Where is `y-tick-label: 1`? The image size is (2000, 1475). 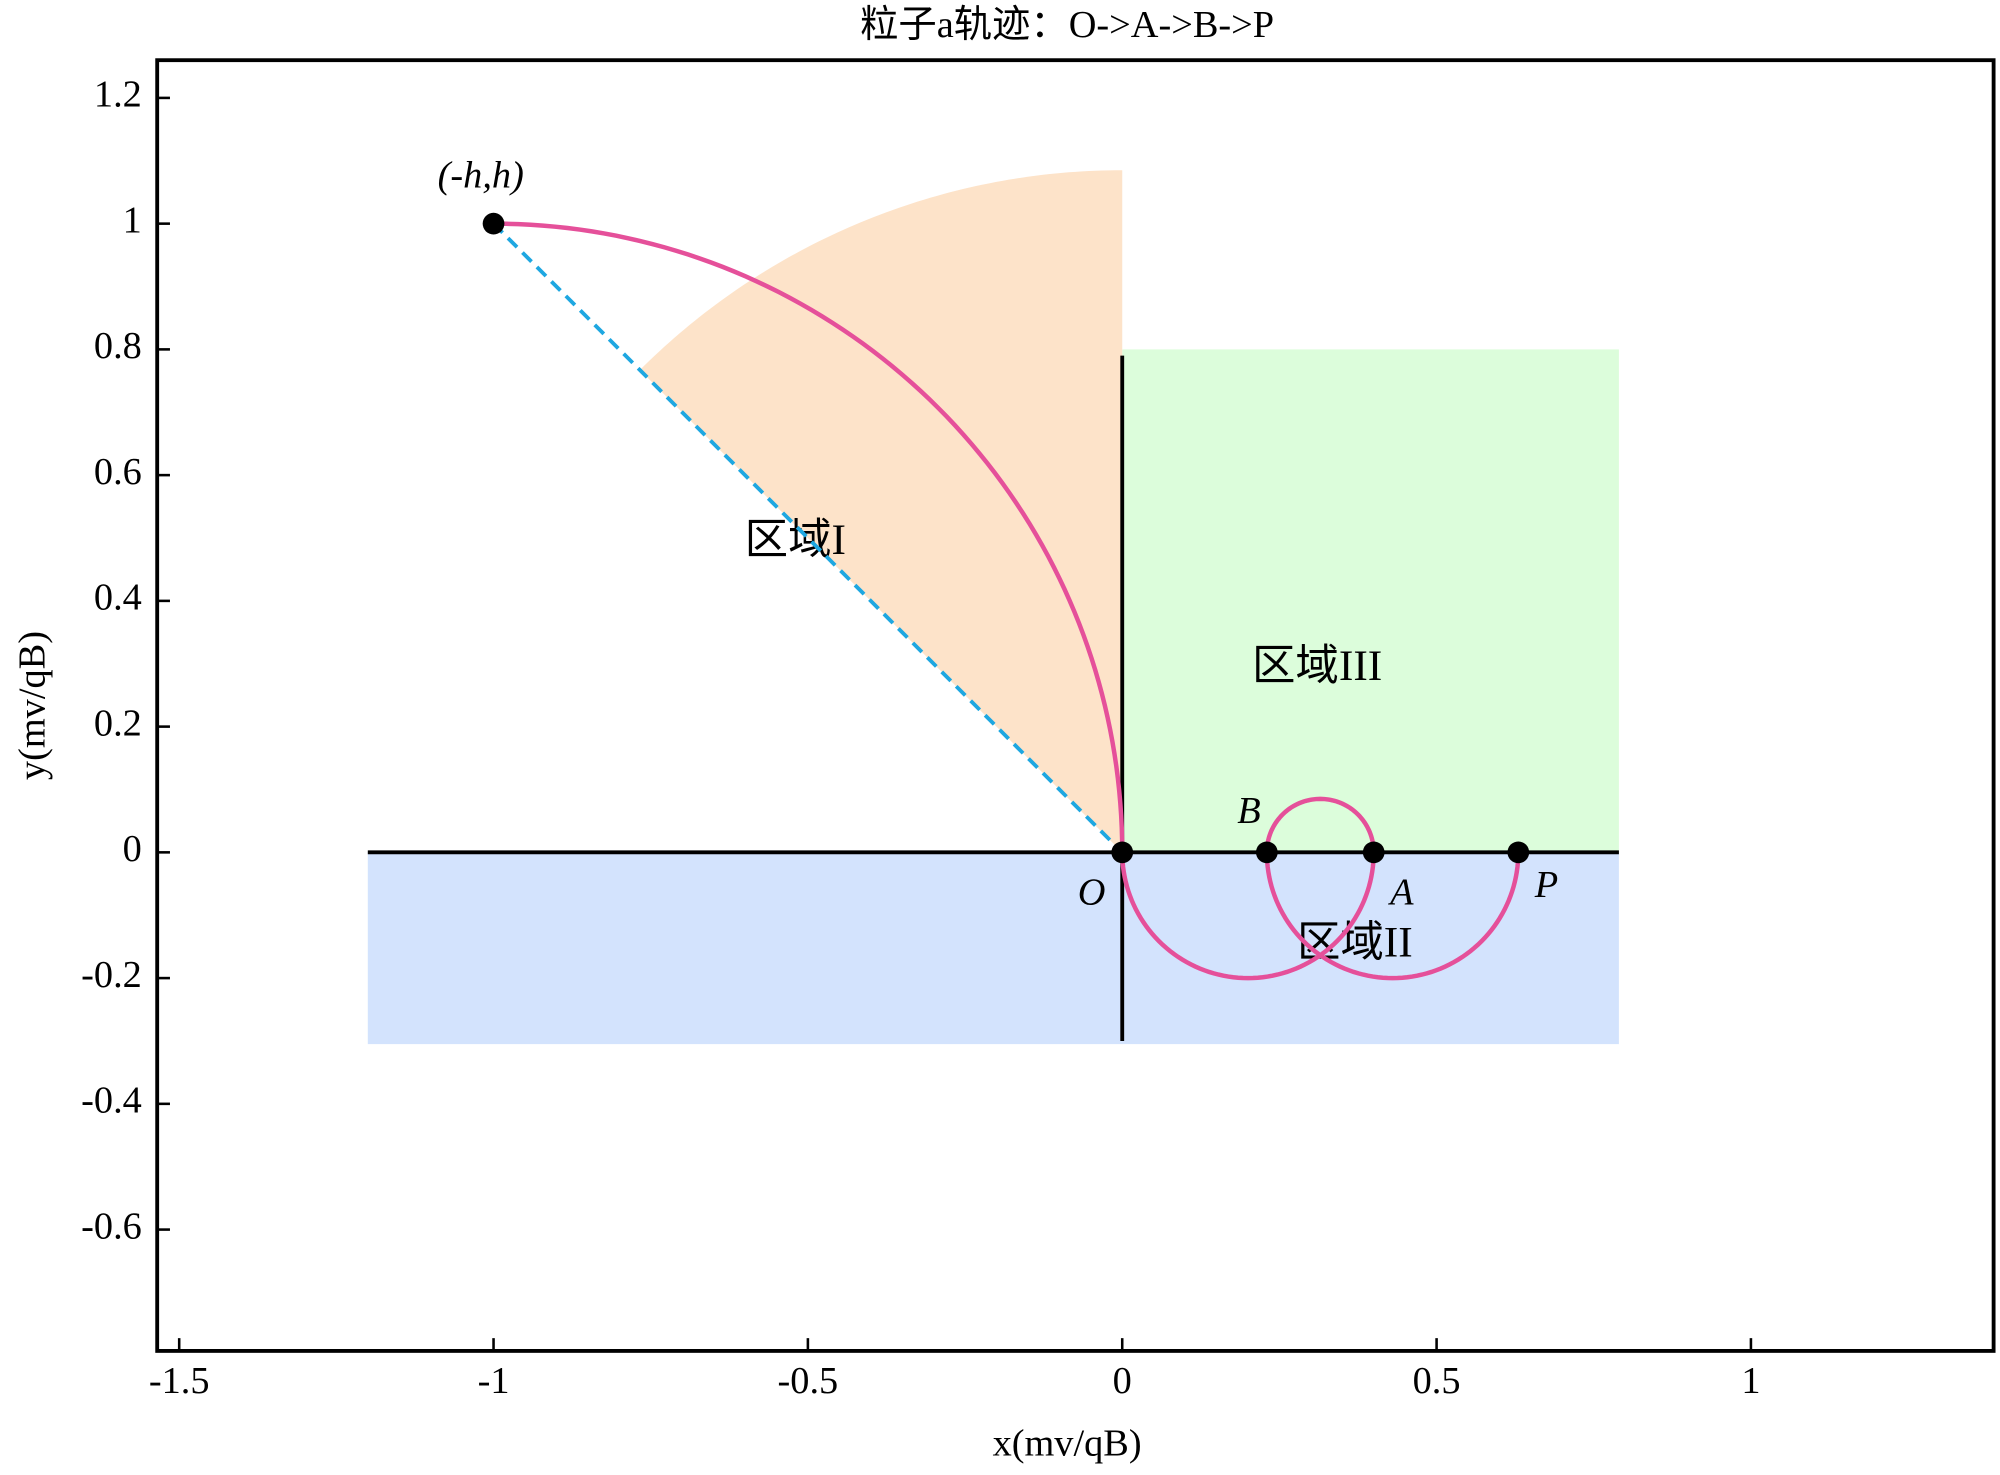
y-tick-label: 1 is located at coordinates (132, 220).